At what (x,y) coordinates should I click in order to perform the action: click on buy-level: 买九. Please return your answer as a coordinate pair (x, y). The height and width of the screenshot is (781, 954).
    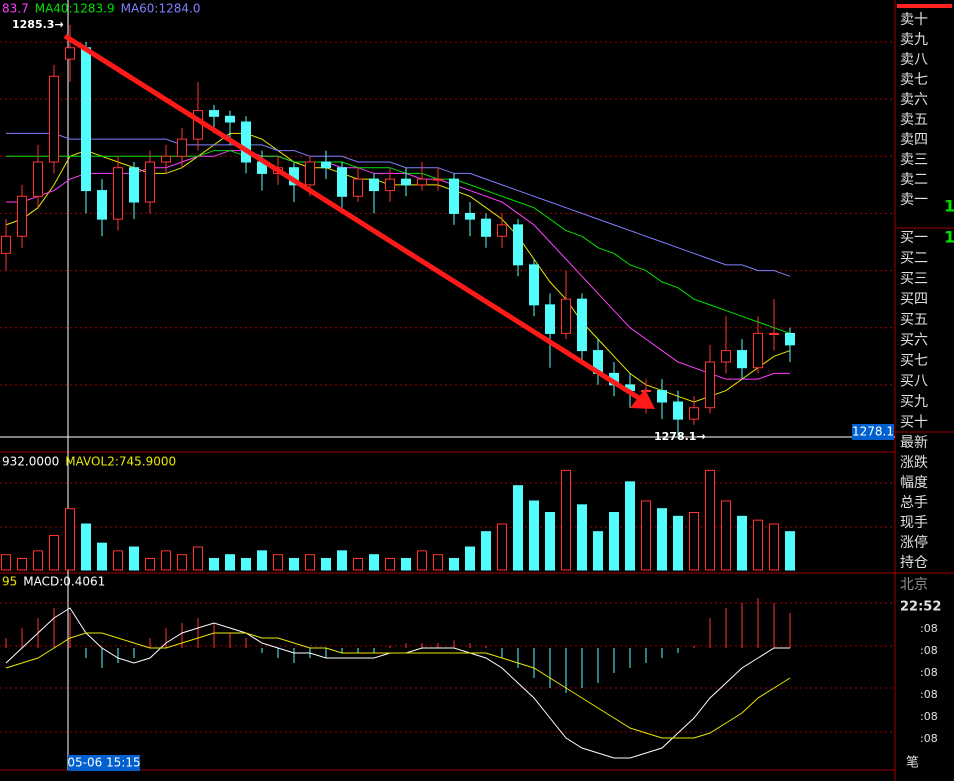
    Looking at the image, I should click on (914, 402).